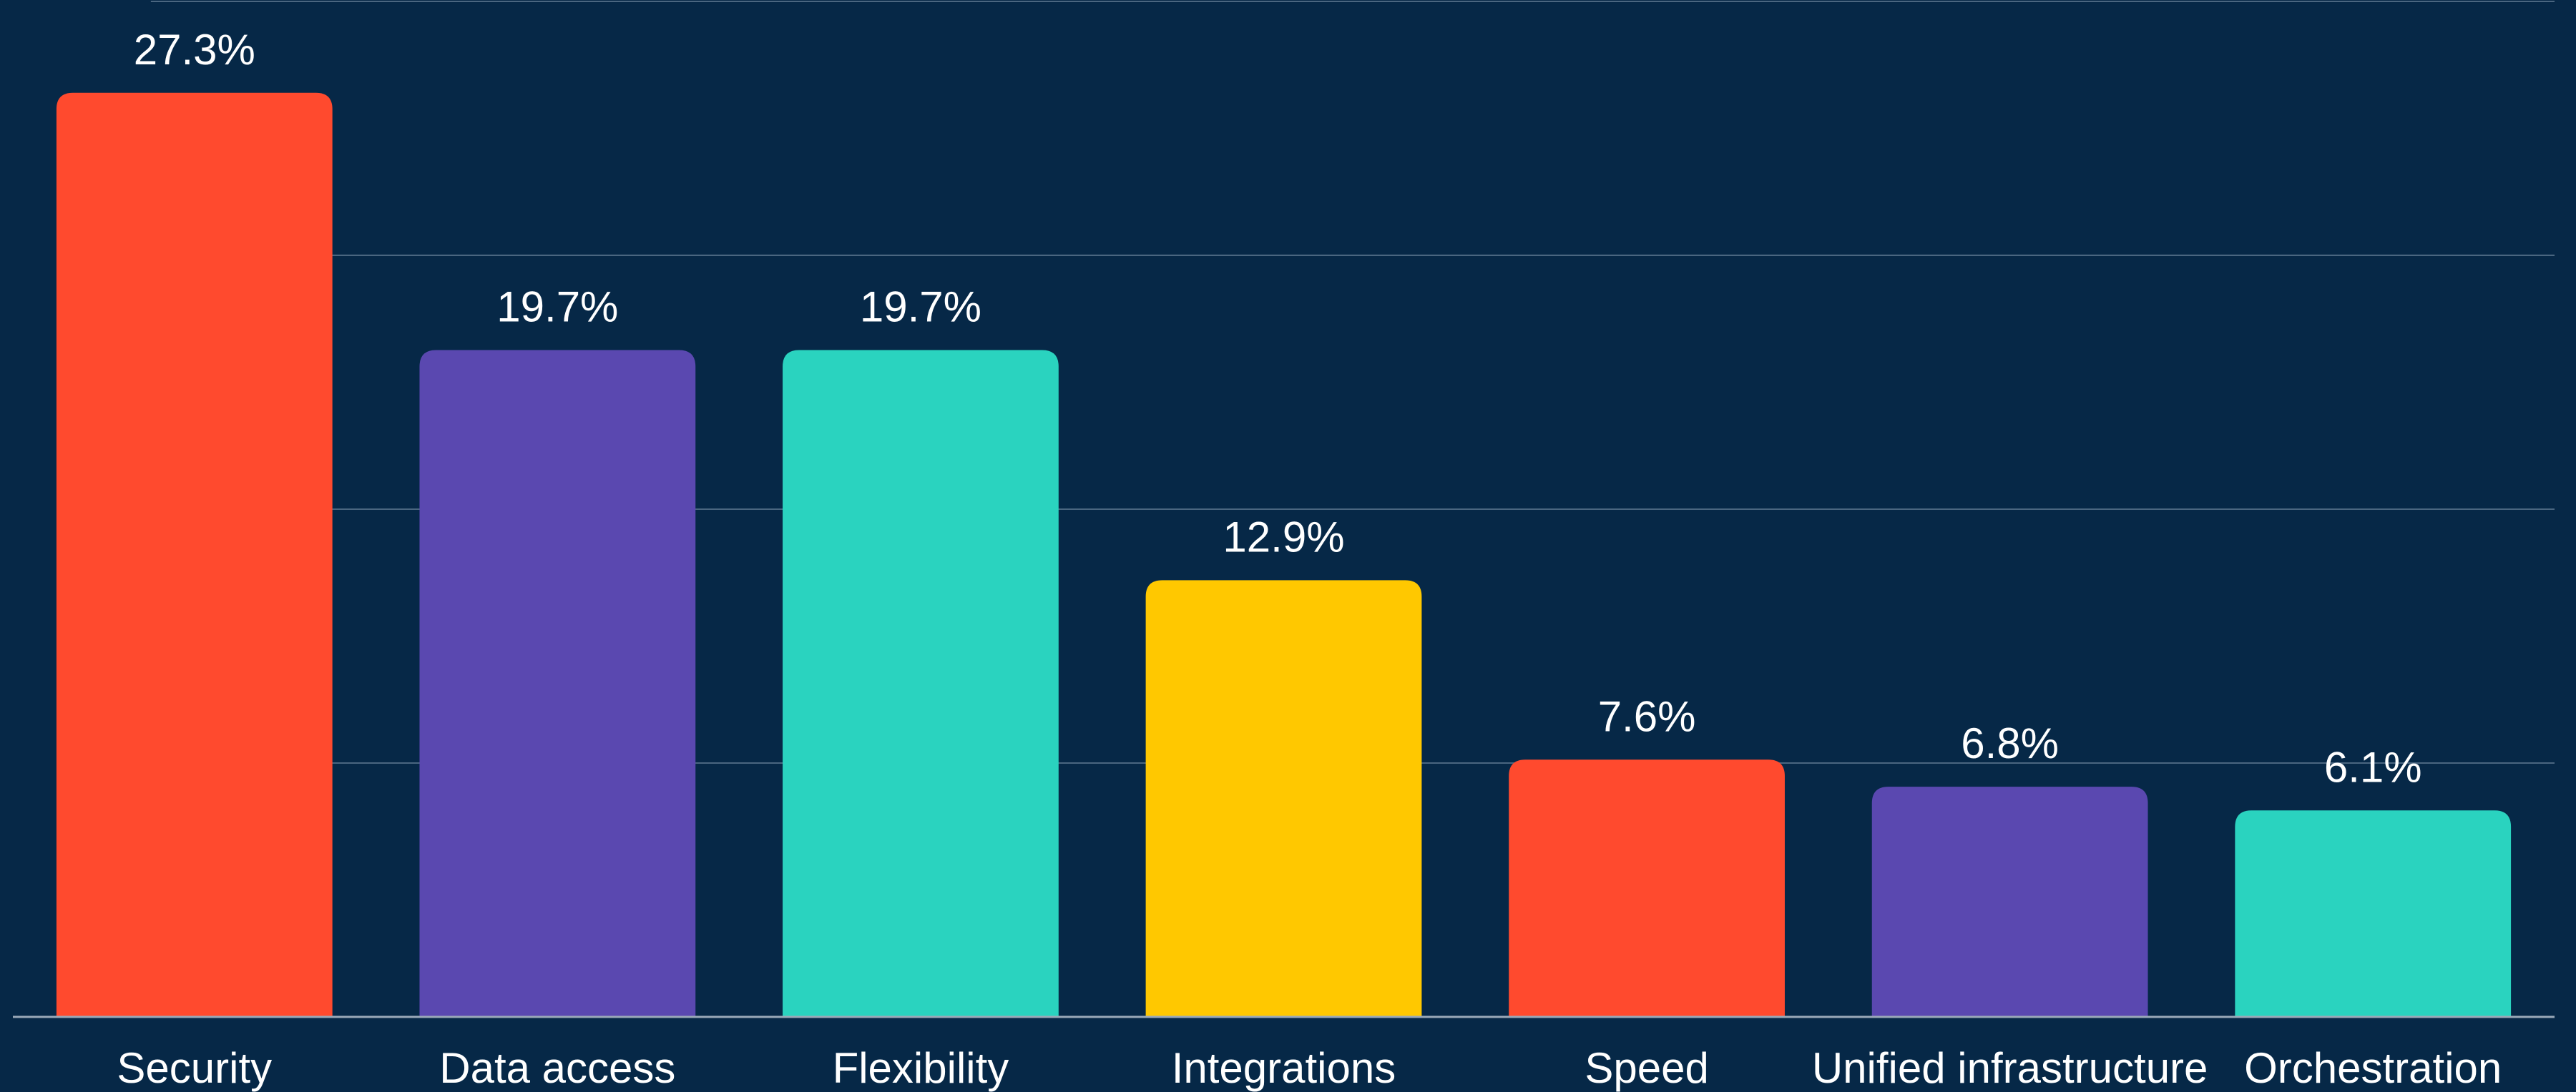 Image resolution: width=2576 pixels, height=1092 pixels. Describe the element at coordinates (1283, 537) in the screenshot. I see `value-label: 12.9%` at that location.